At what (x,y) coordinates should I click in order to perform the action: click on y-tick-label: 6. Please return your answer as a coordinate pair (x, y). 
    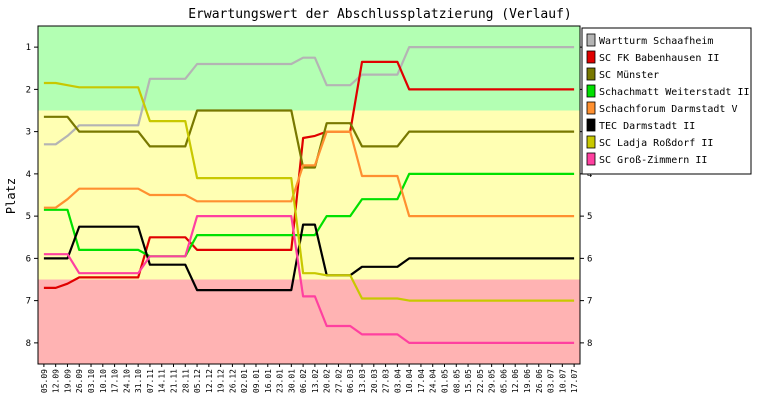
    Looking at the image, I should click on (28, 259).